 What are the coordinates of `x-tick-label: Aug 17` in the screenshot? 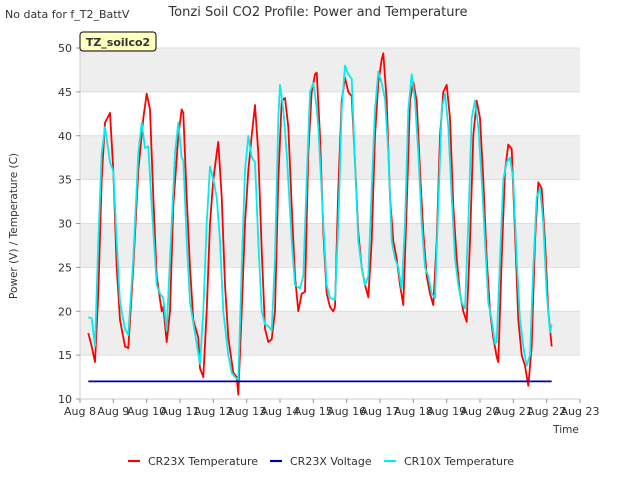 It's located at (380, 411).